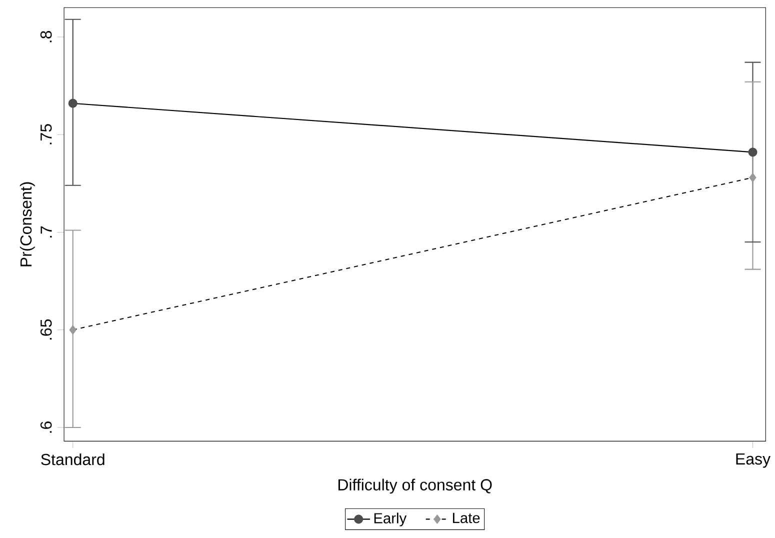  I want to click on x-tick-label: Easy, so click(753, 460).